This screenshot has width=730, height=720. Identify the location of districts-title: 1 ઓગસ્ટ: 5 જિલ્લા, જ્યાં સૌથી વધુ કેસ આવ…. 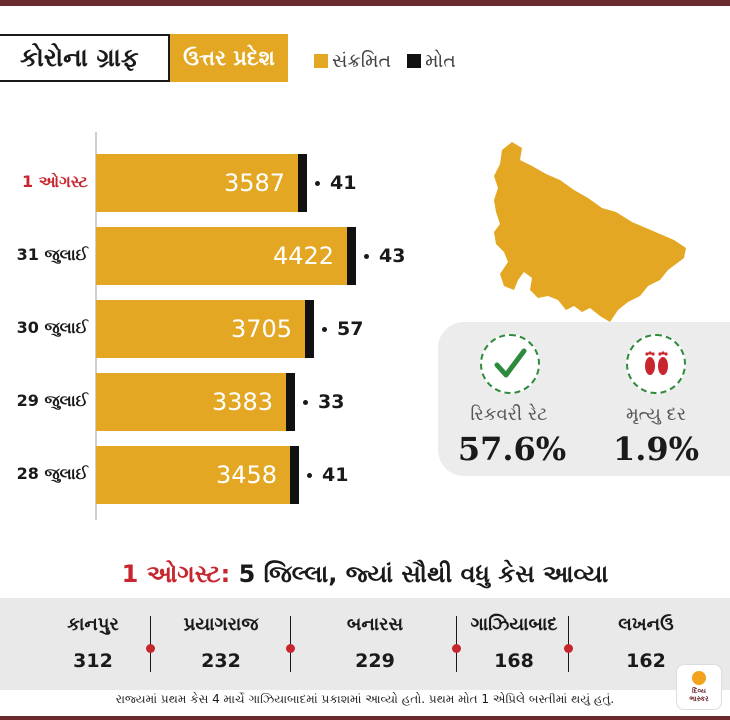
(365, 574).